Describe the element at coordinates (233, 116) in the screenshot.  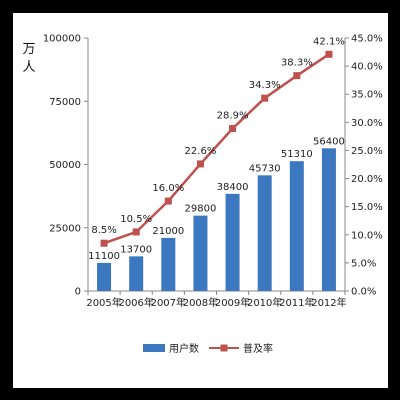
I see `line-value-label: 28.9%` at that location.